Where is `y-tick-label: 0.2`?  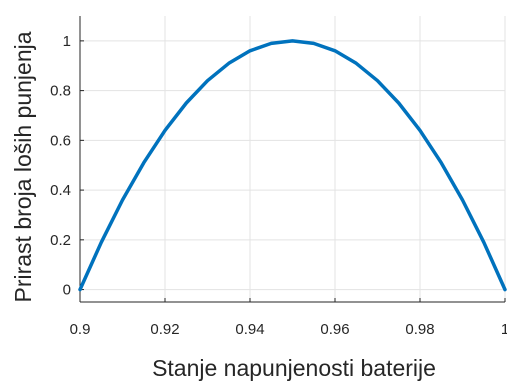
y-tick-label: 0.2 is located at coordinates (60, 240).